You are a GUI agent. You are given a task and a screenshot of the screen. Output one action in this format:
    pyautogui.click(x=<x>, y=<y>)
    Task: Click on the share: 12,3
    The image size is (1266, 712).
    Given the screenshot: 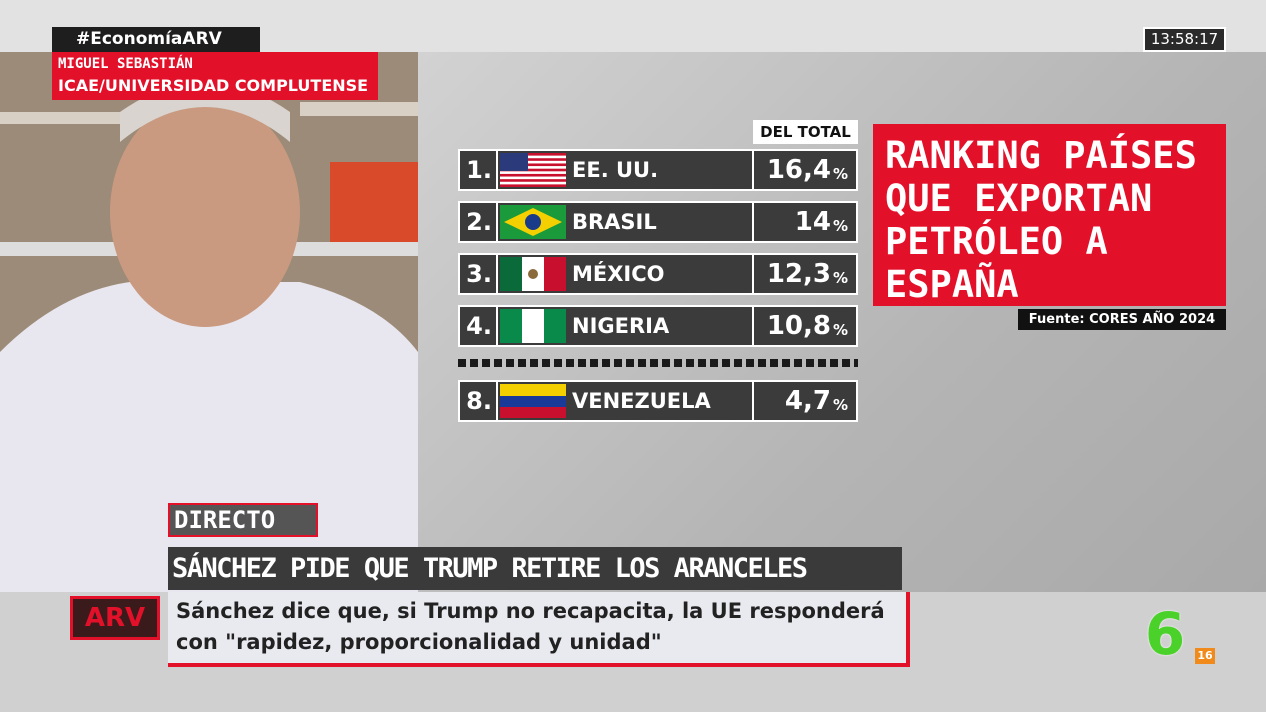 What is the action you would take?
    pyautogui.click(x=798, y=274)
    